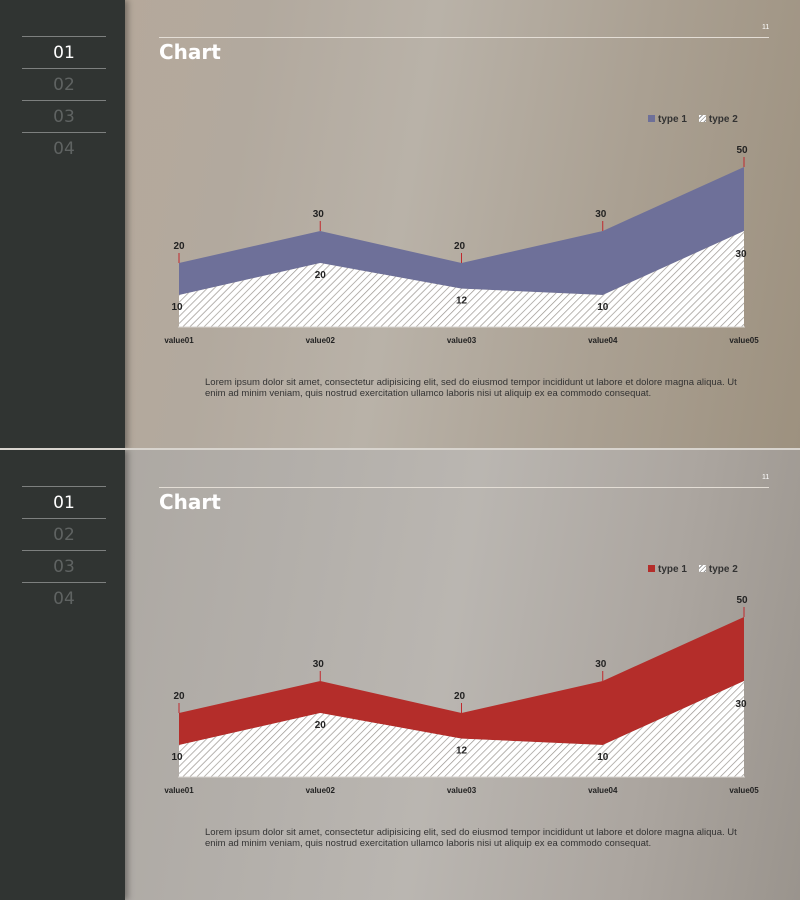  What do you see at coordinates (400, 449) in the screenshot?
I see `slide-divider` at bounding box center [400, 449].